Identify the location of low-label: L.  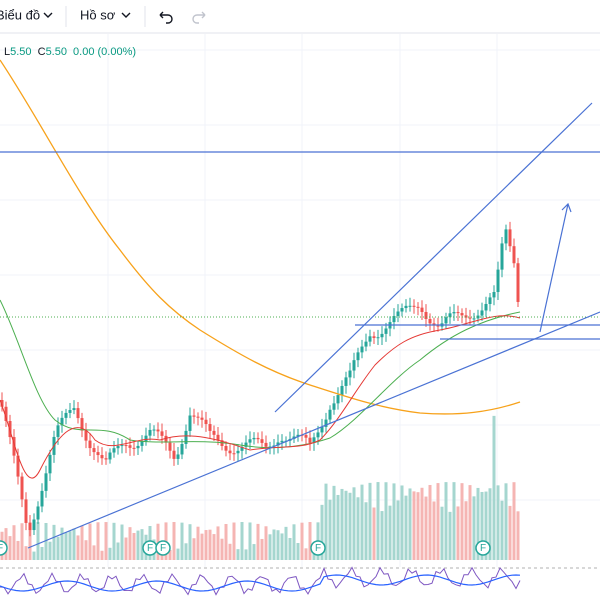
(7, 52).